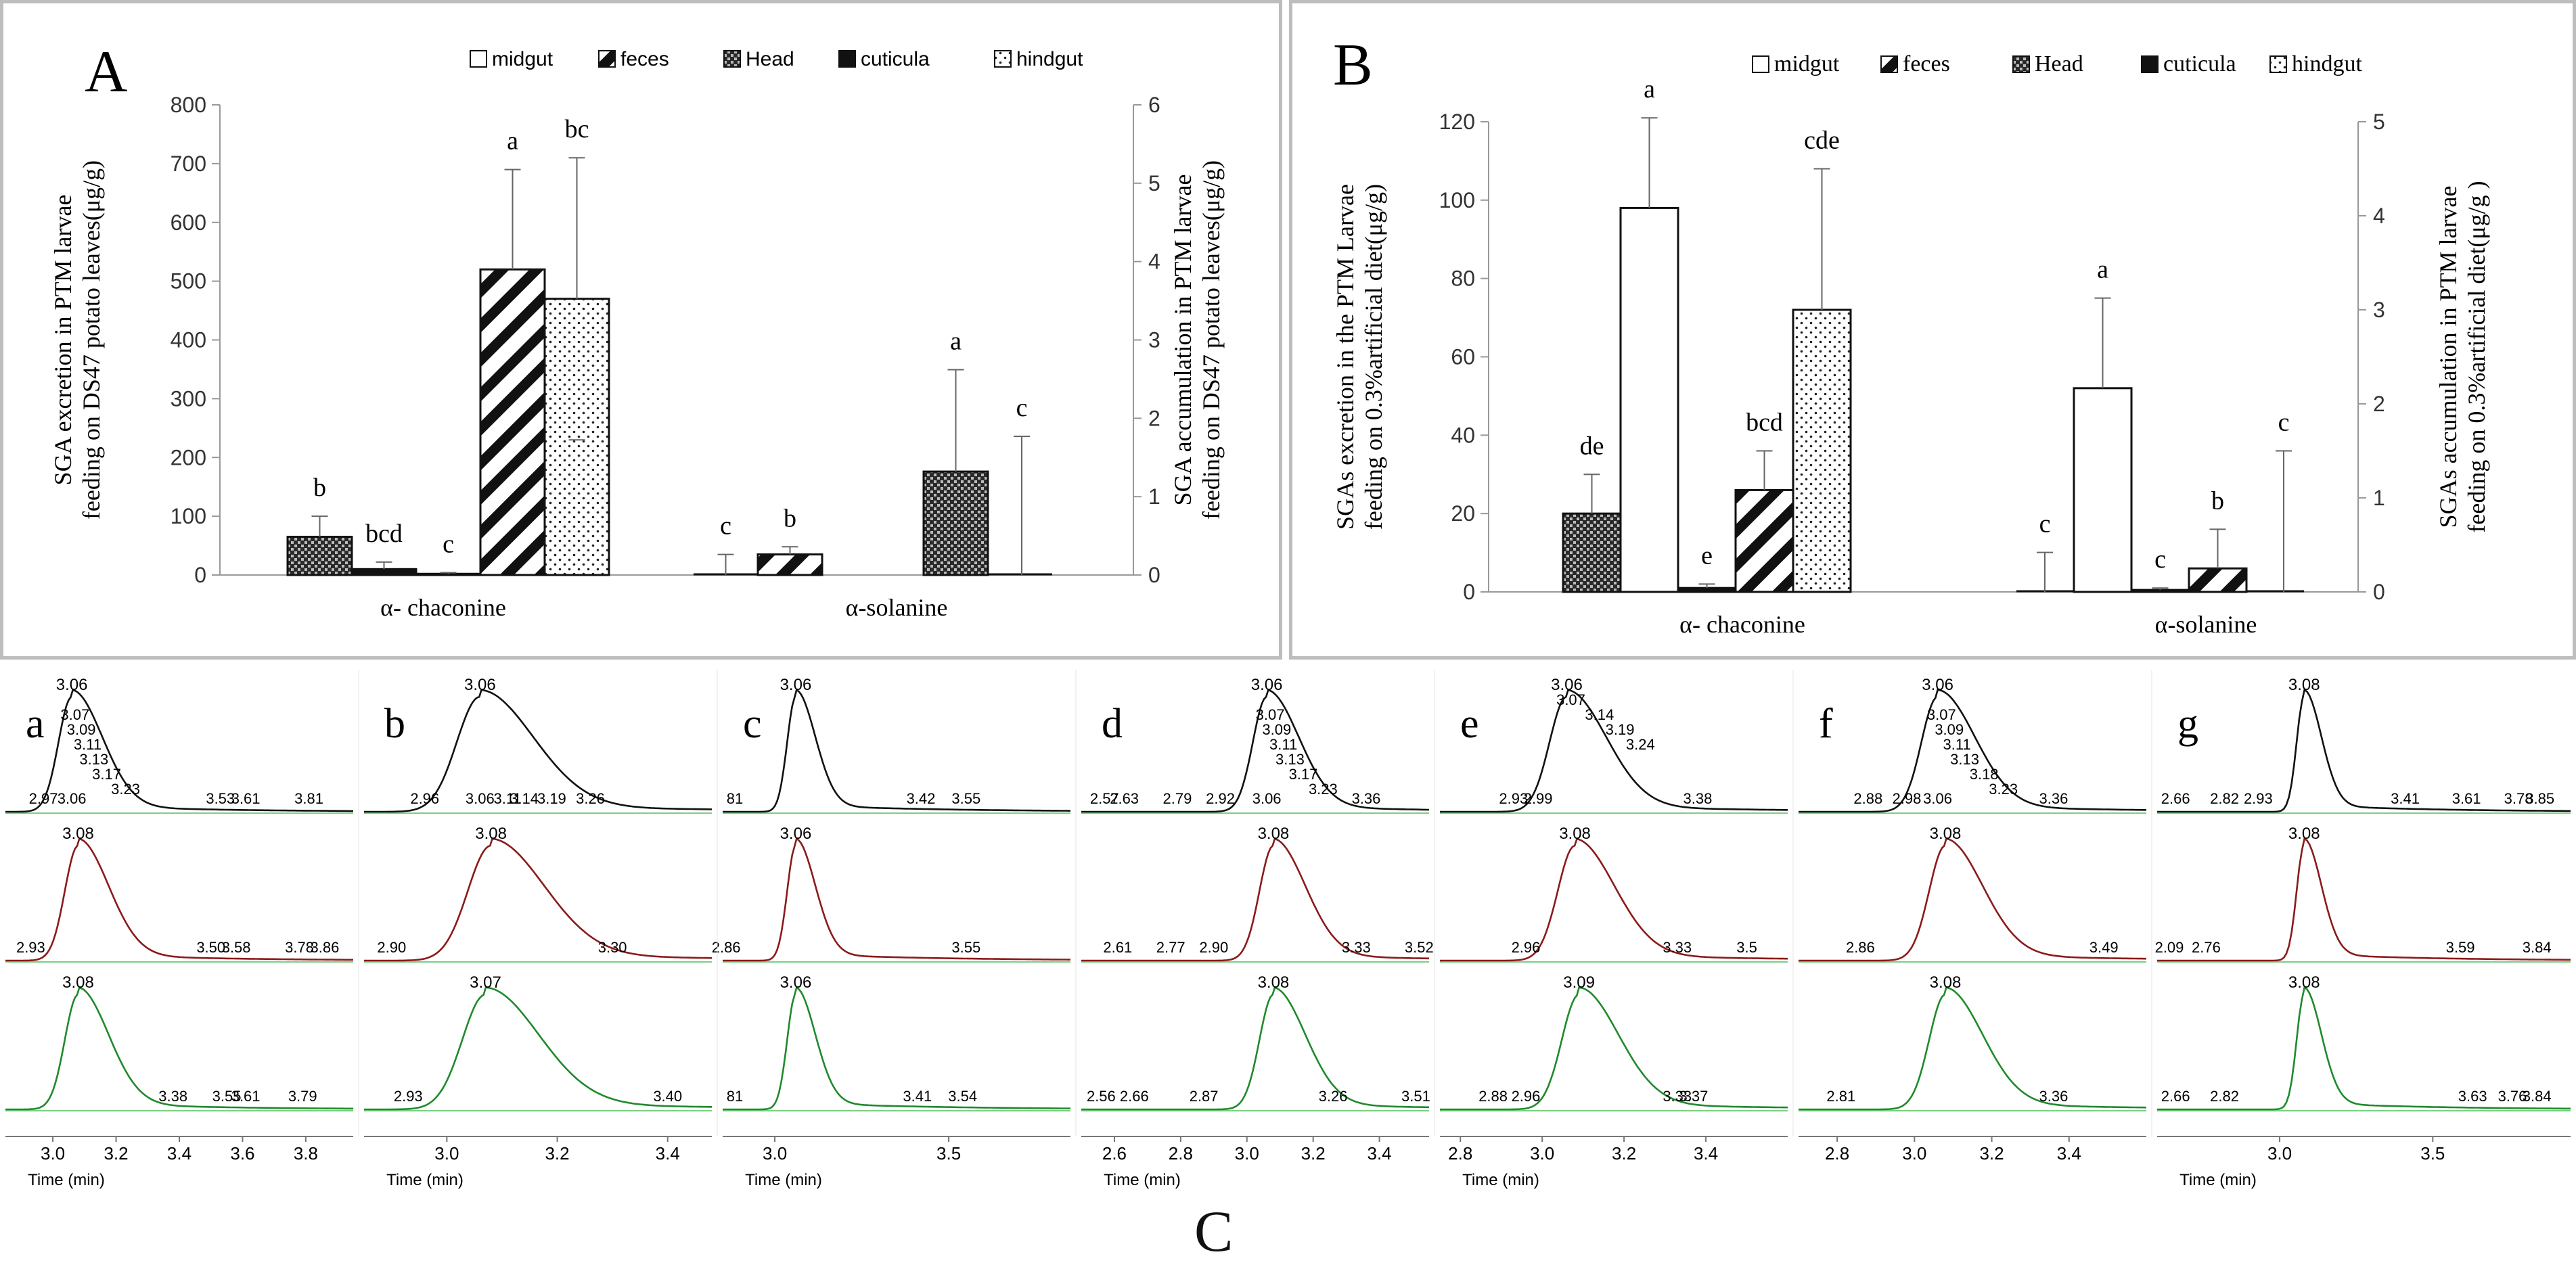 This screenshot has height=1265, width=2576. What do you see at coordinates (1213, 948) in the screenshot?
I see `peak-label: 2.90` at bounding box center [1213, 948].